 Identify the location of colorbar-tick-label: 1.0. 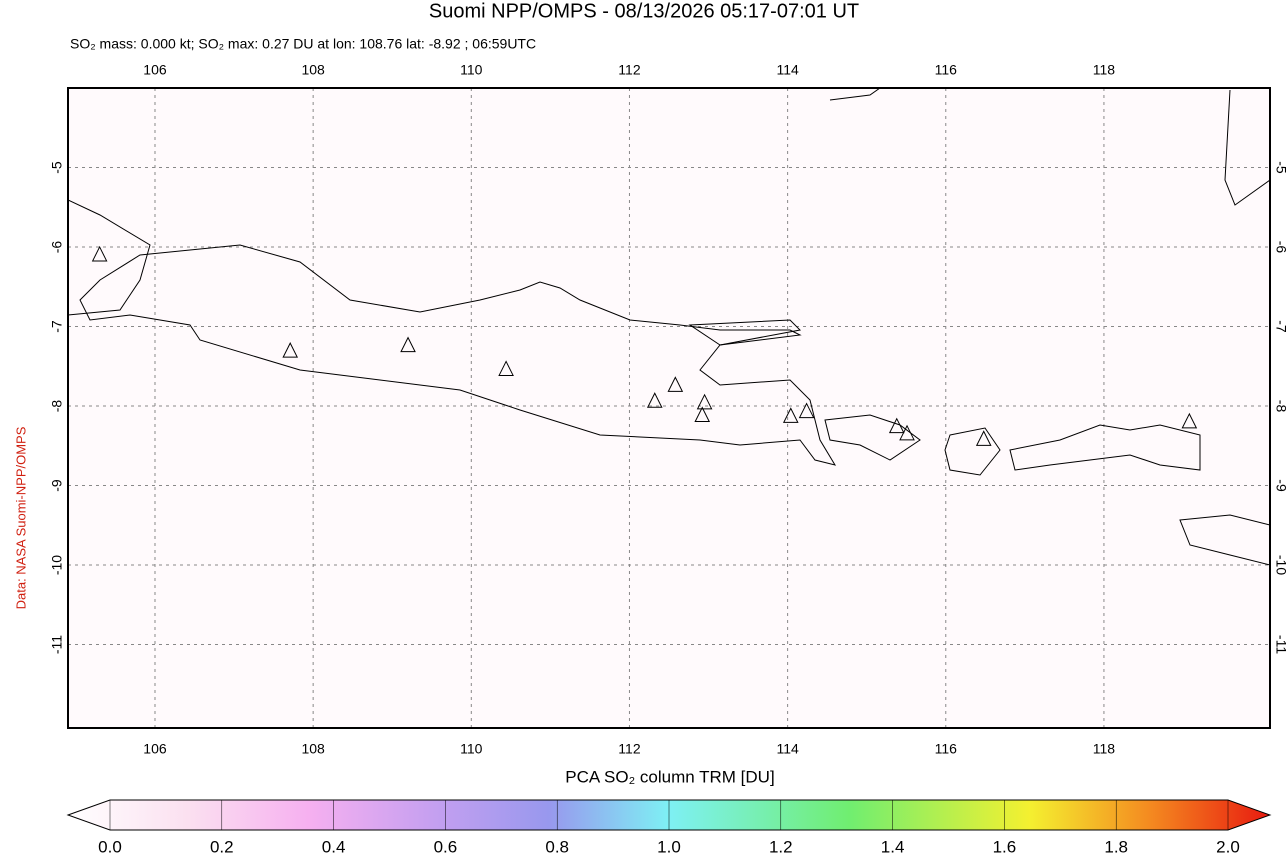
(669, 846).